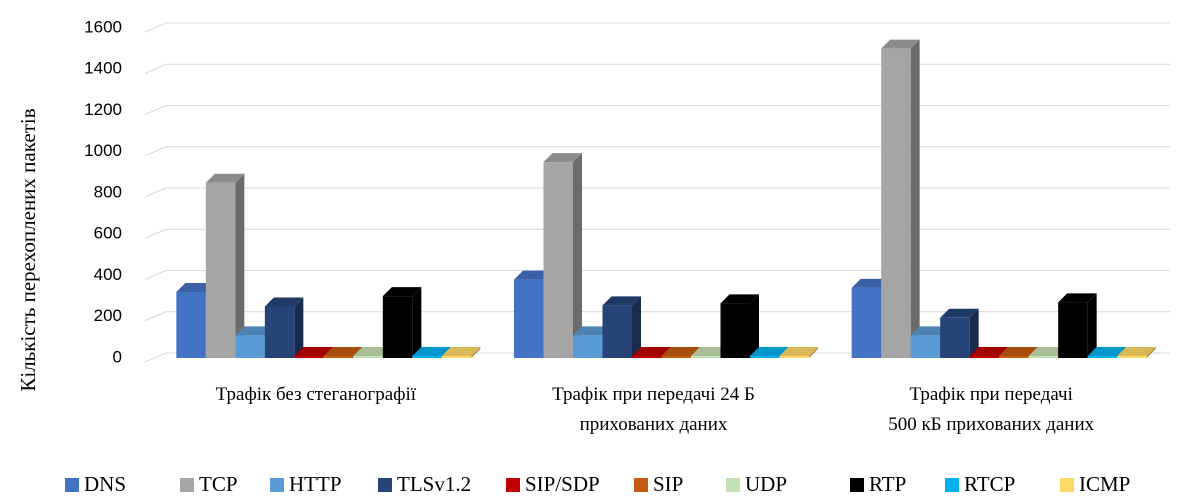  Describe the element at coordinates (103, 26) in the screenshot. I see `y-tick-label: 1600` at that location.